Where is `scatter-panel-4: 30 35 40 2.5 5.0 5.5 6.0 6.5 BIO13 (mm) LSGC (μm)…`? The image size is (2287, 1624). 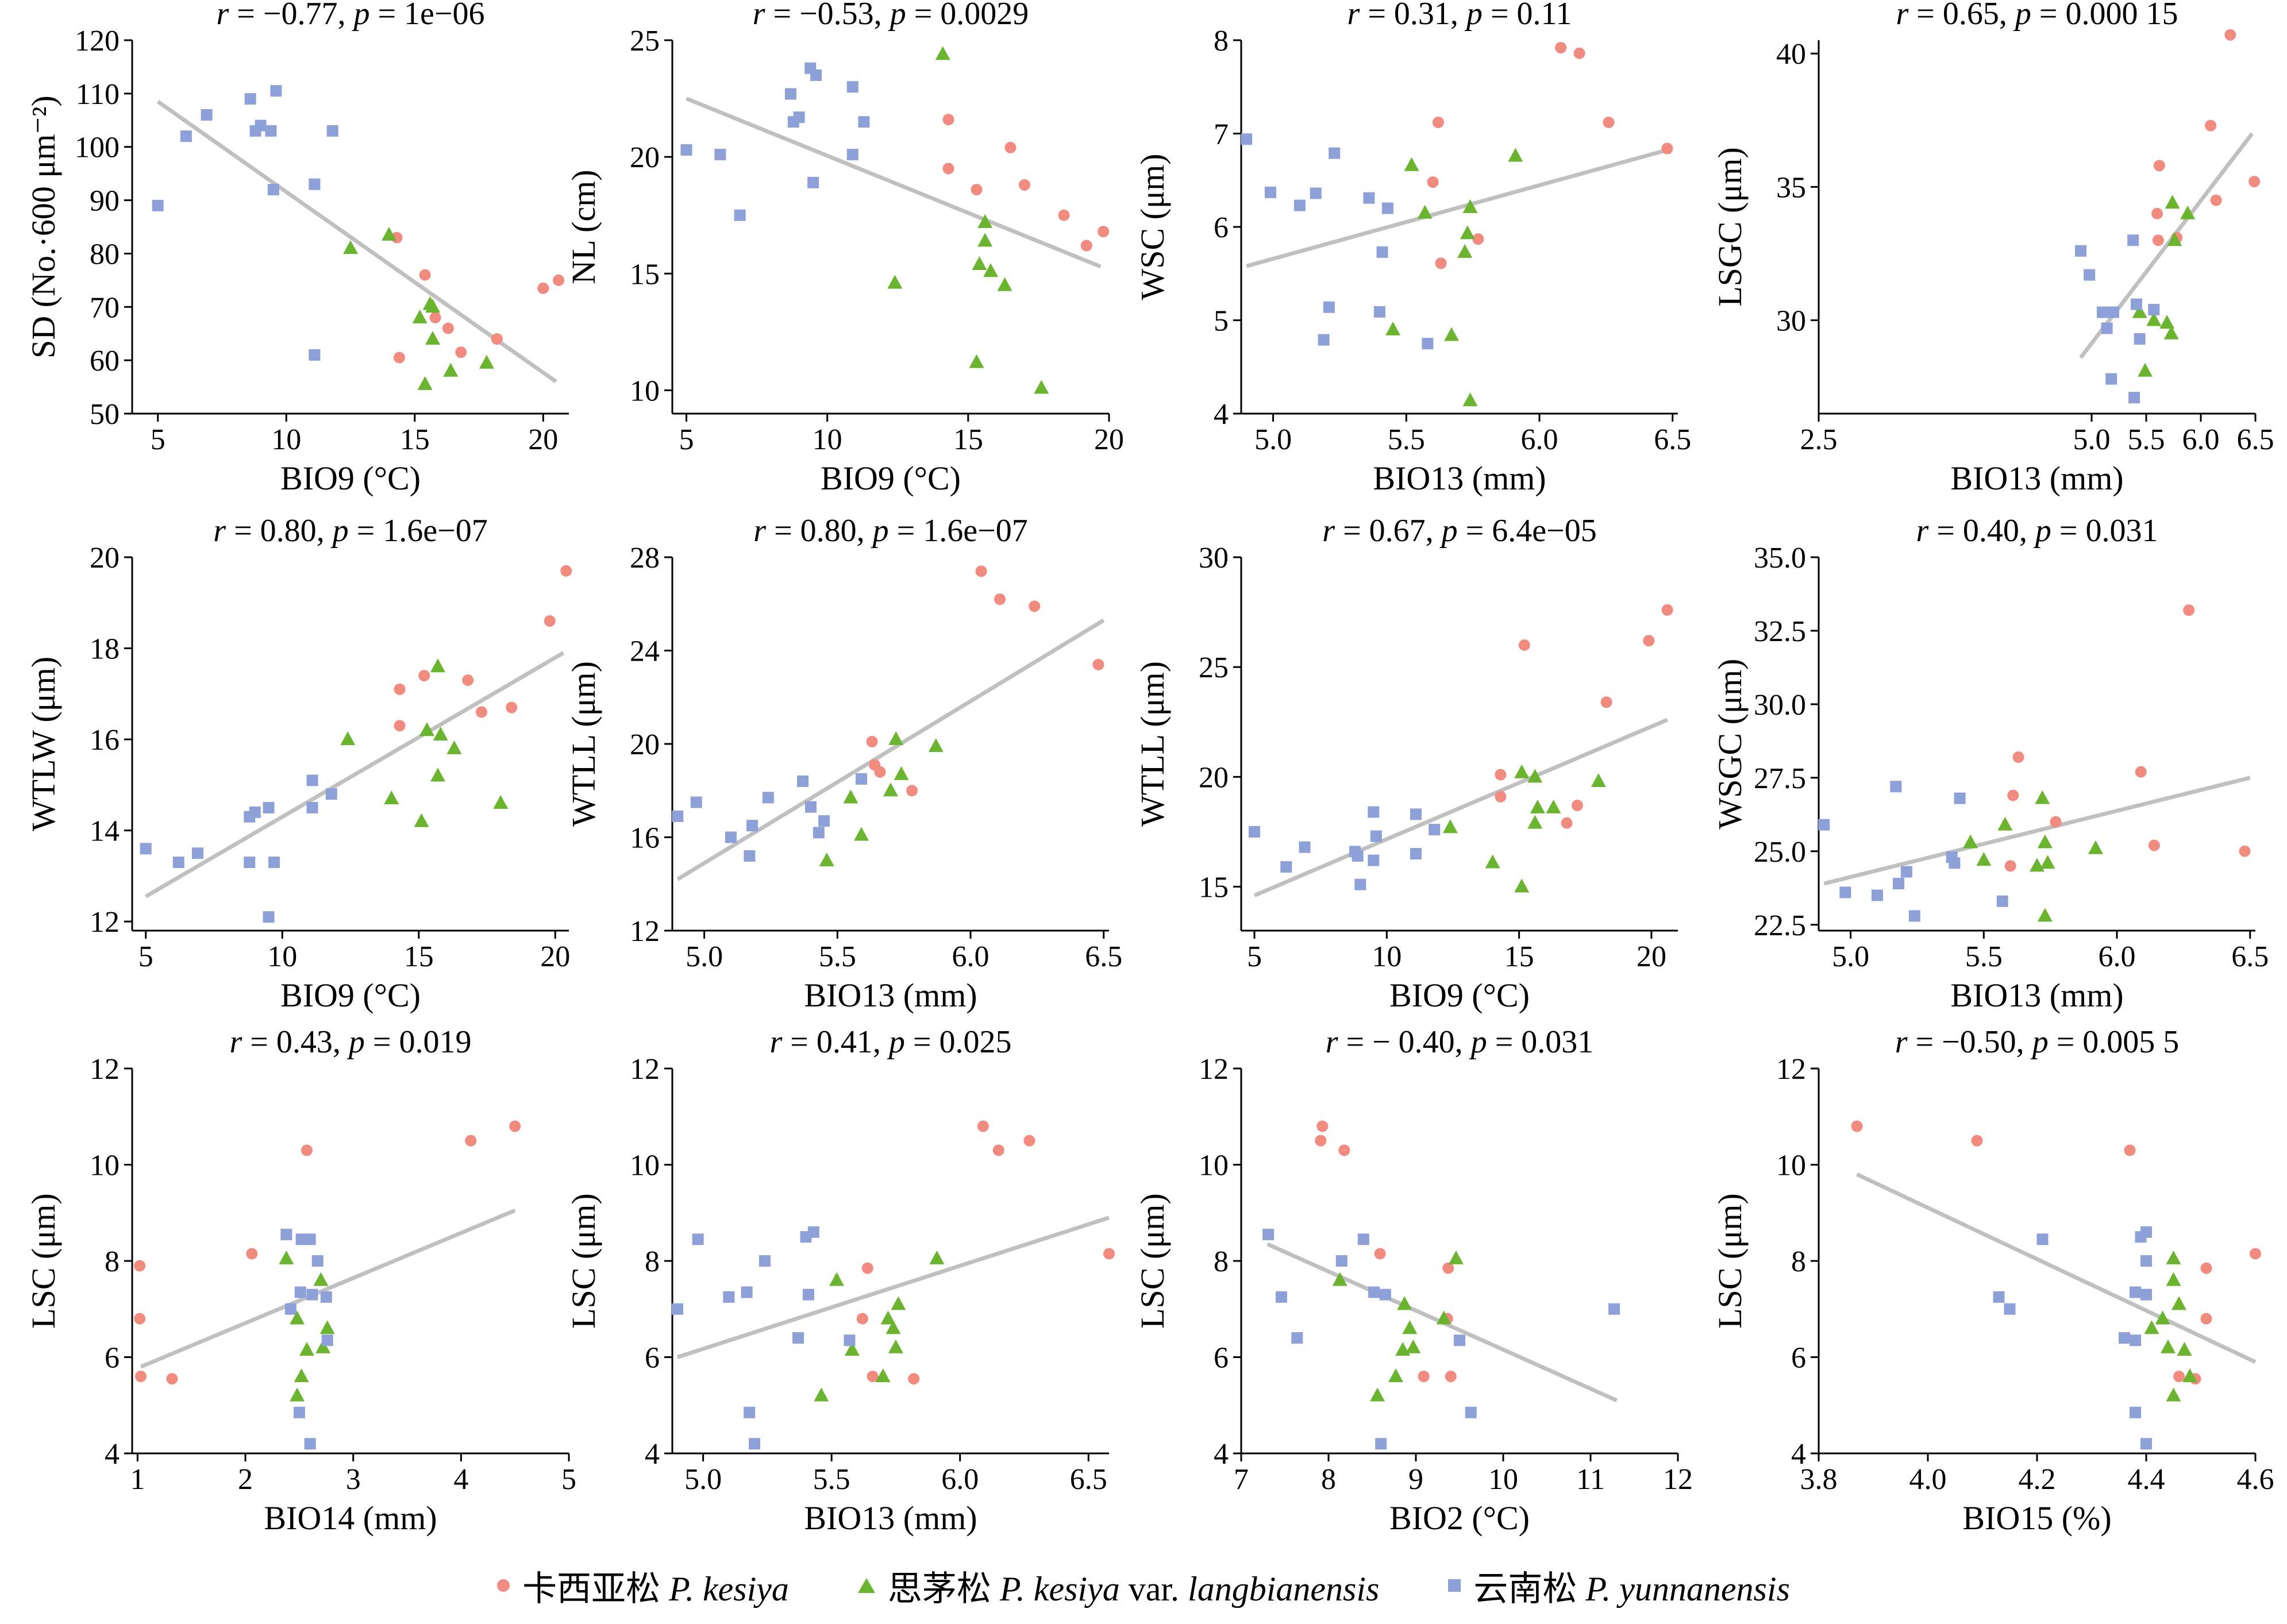
scatter-panel-4: 30 35 40 2.5 5.0 5.5 6.0 6.5 BIO13 (mm) LSGC (μm)… is located at coordinates (1992, 249).